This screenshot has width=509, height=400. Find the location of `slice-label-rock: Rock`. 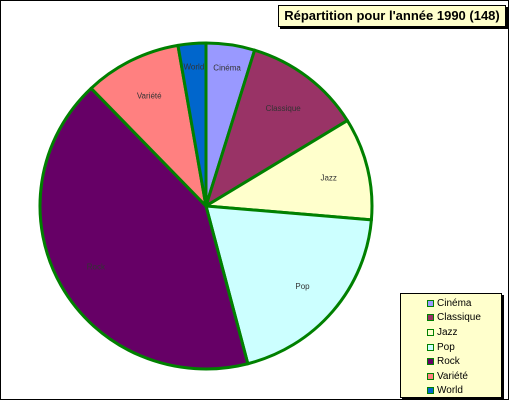

slice-label-rock: Rock is located at coordinates (96, 266).